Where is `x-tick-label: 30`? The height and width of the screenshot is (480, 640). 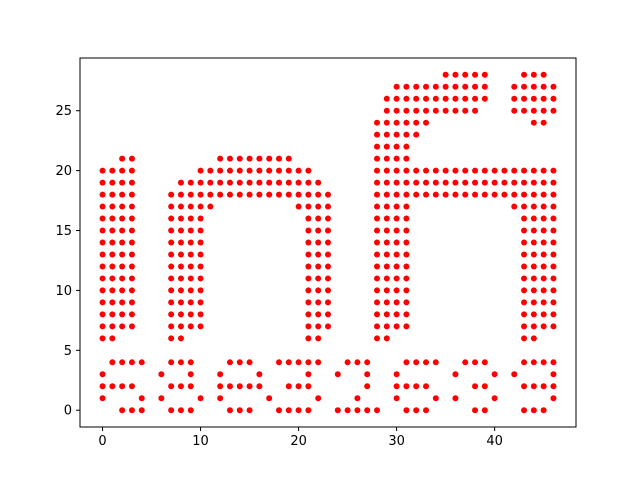 x-tick-label: 30 is located at coordinates (396, 441).